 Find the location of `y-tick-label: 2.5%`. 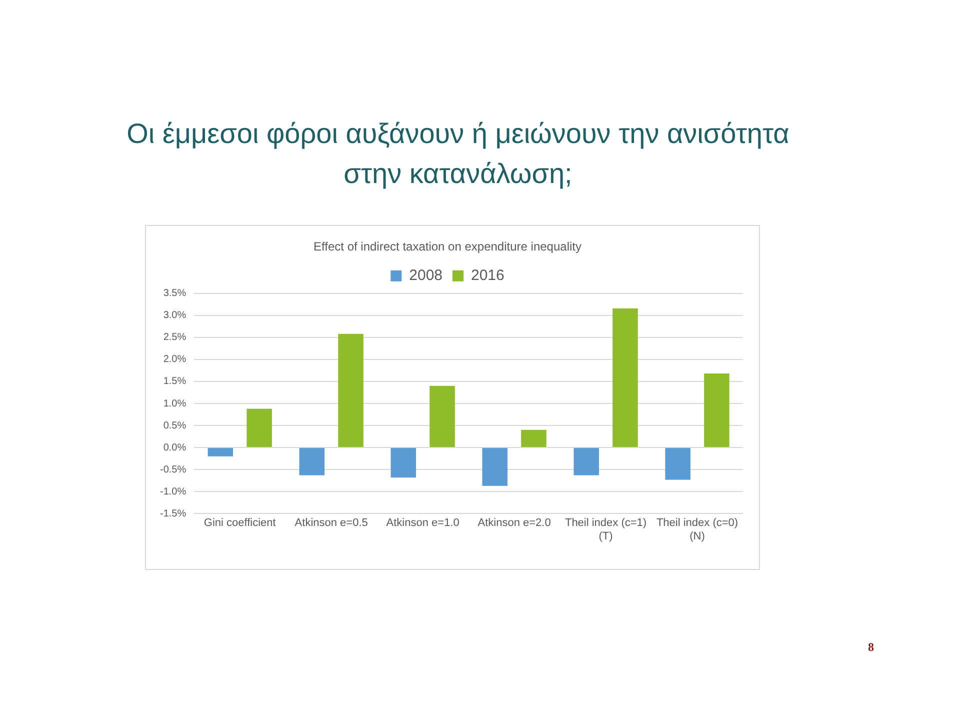

y-tick-label: 2.5% is located at coordinates (174, 338).